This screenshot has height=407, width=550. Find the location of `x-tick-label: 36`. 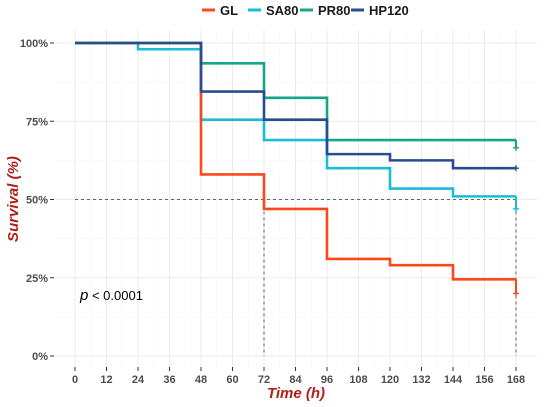

x-tick-label: 36 is located at coordinates (169, 380).